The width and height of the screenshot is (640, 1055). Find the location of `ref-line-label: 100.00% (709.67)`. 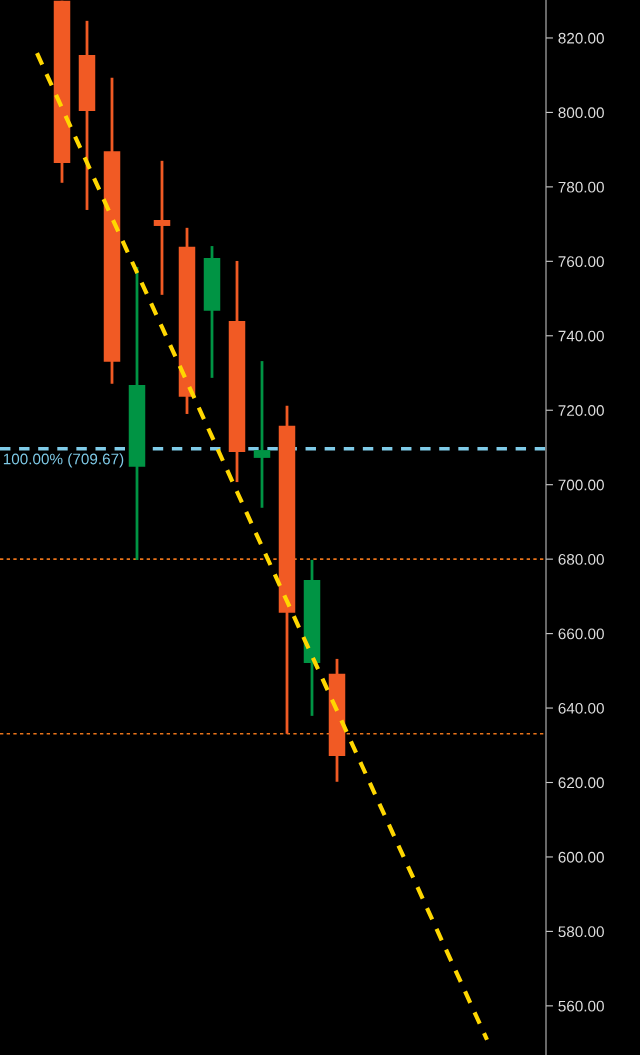

ref-line-label: 100.00% (709.67) is located at coordinates (63, 460).